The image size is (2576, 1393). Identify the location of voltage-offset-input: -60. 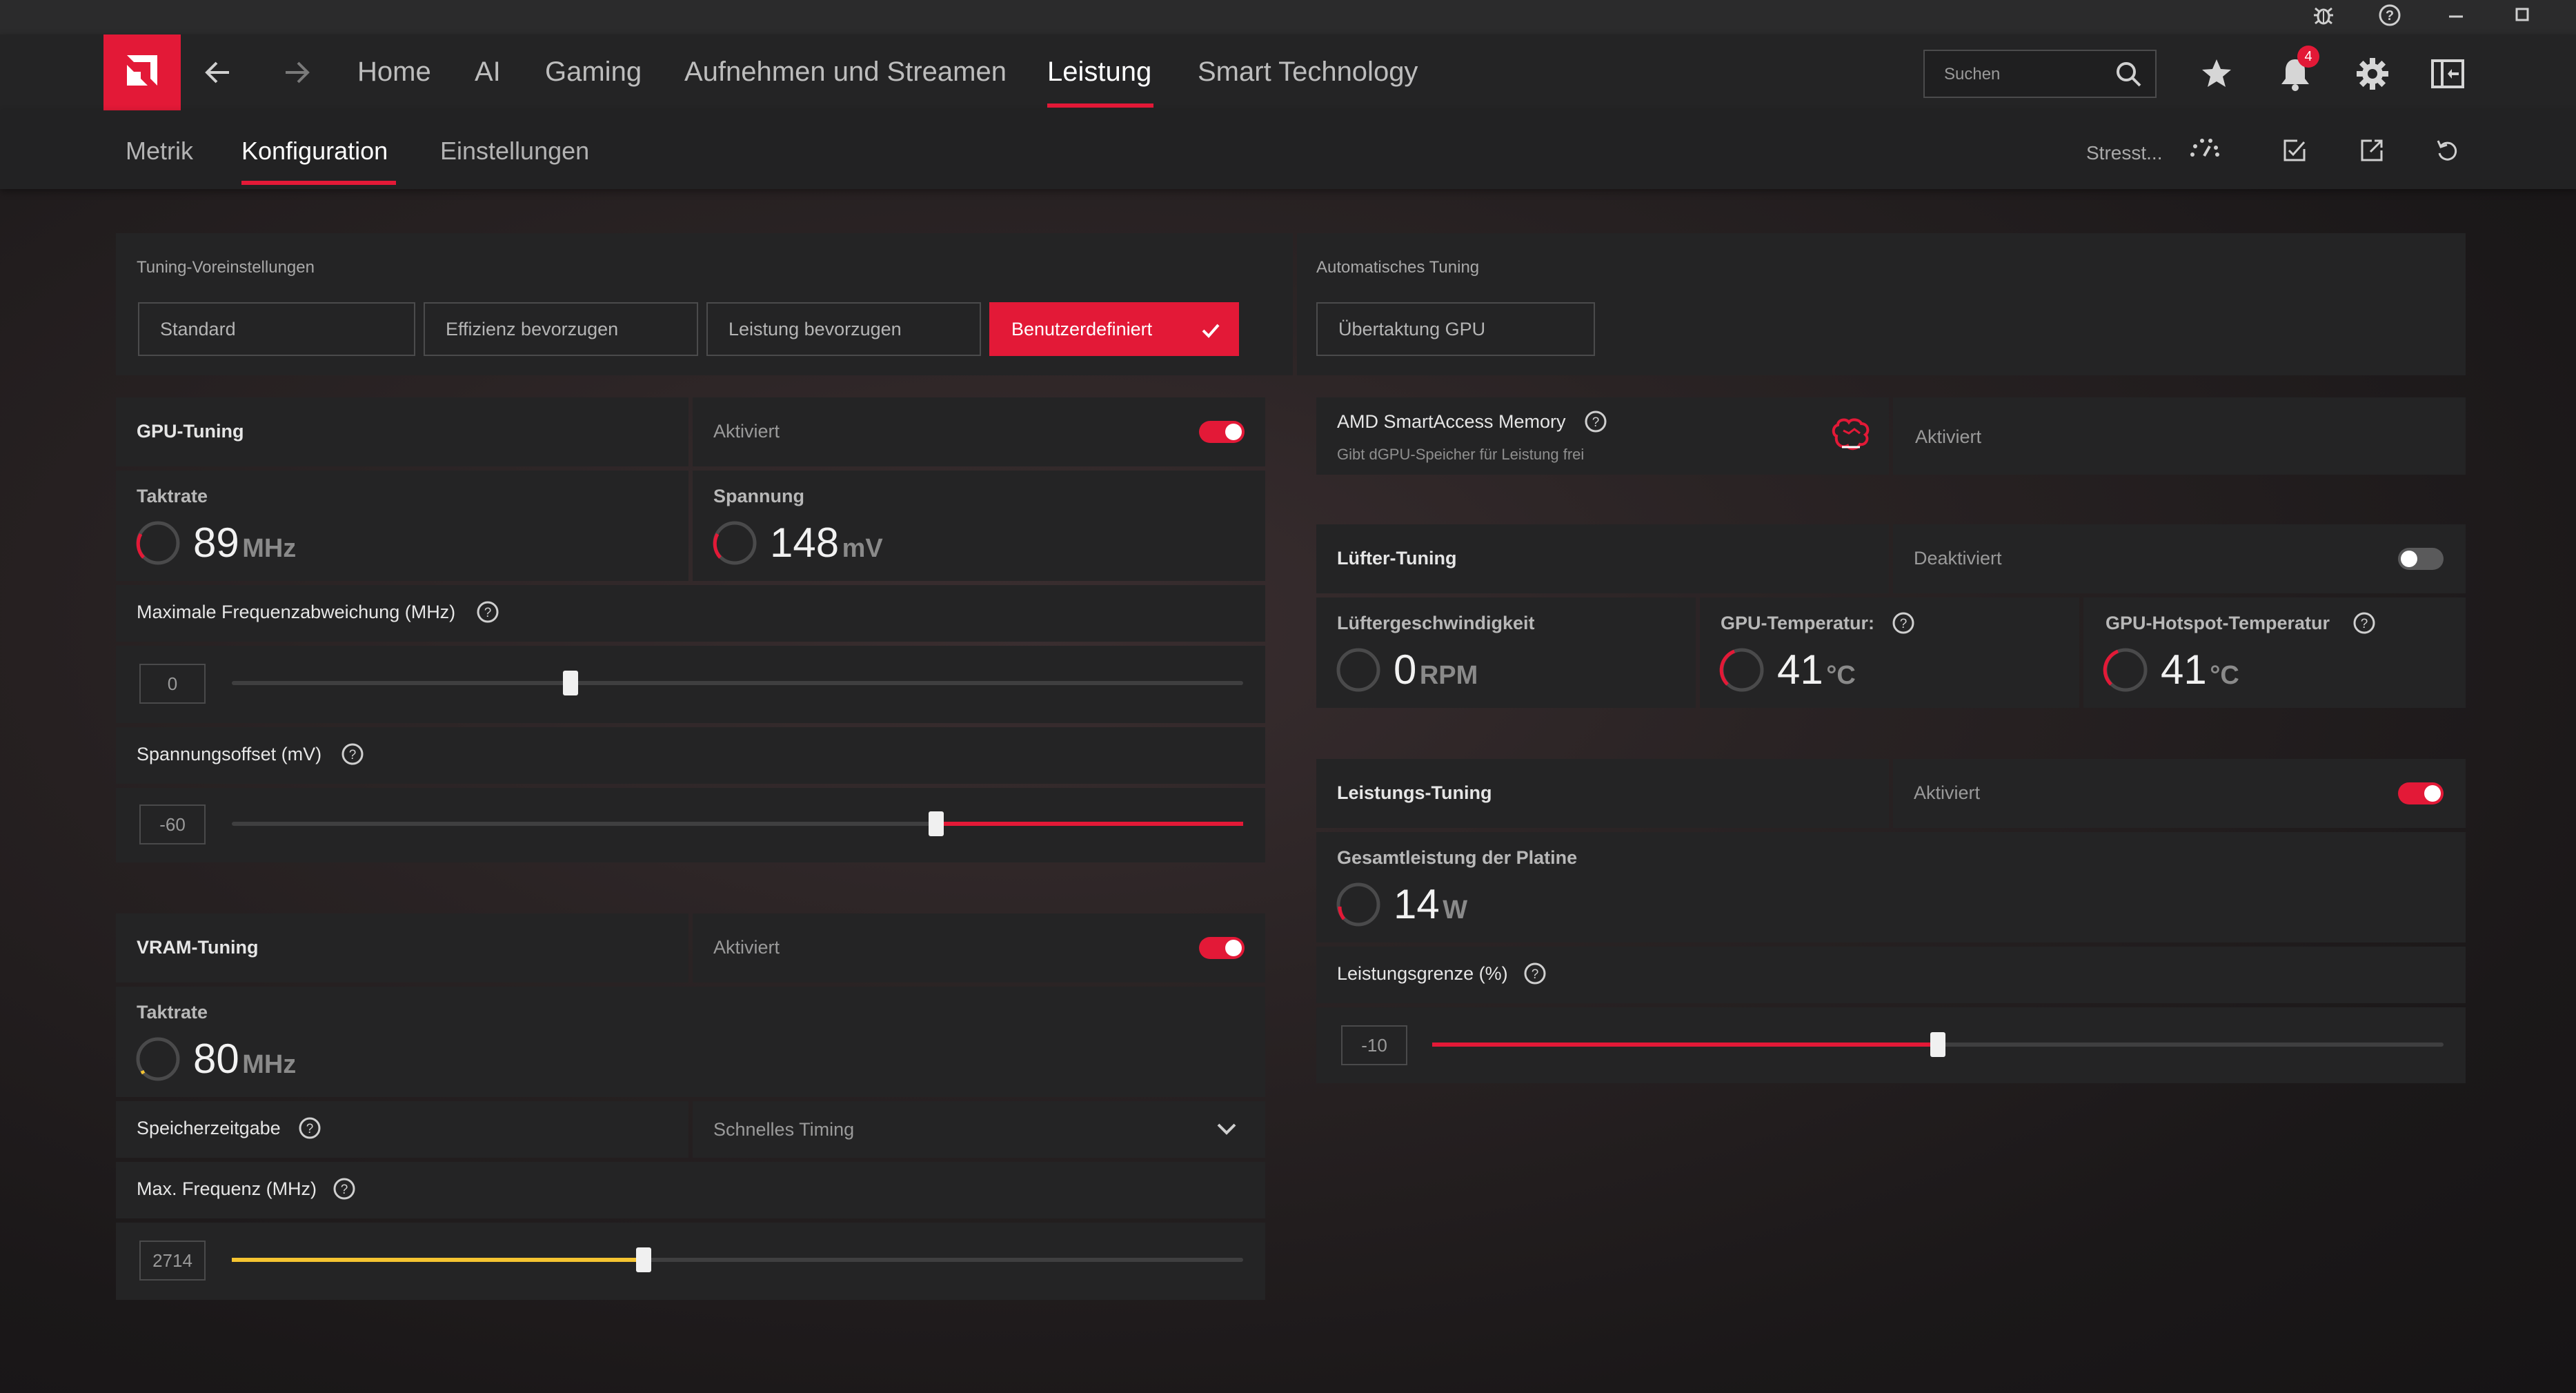
(172, 824).